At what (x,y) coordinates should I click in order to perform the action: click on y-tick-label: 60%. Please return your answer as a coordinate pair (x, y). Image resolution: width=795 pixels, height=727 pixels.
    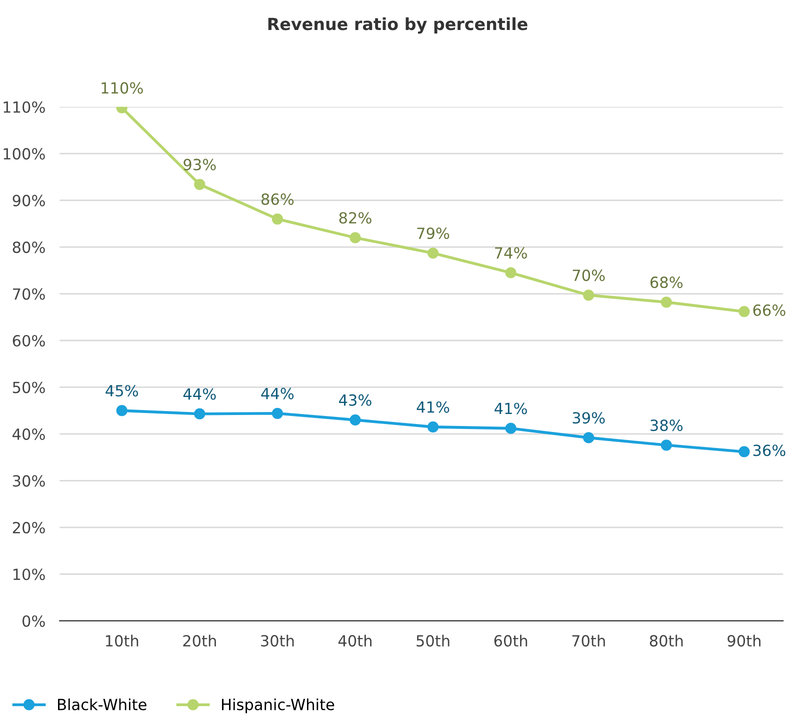
    Looking at the image, I should click on (28, 340).